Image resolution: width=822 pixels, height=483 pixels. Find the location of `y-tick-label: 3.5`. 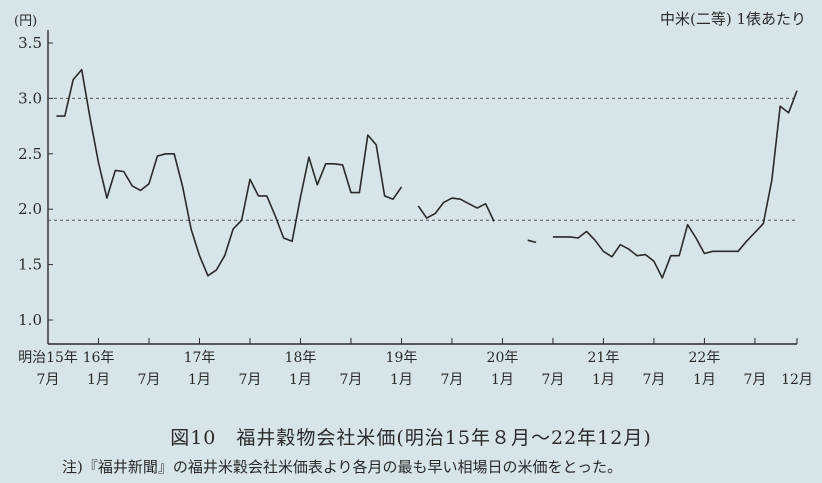

y-tick-label: 3.5 is located at coordinates (30, 43).